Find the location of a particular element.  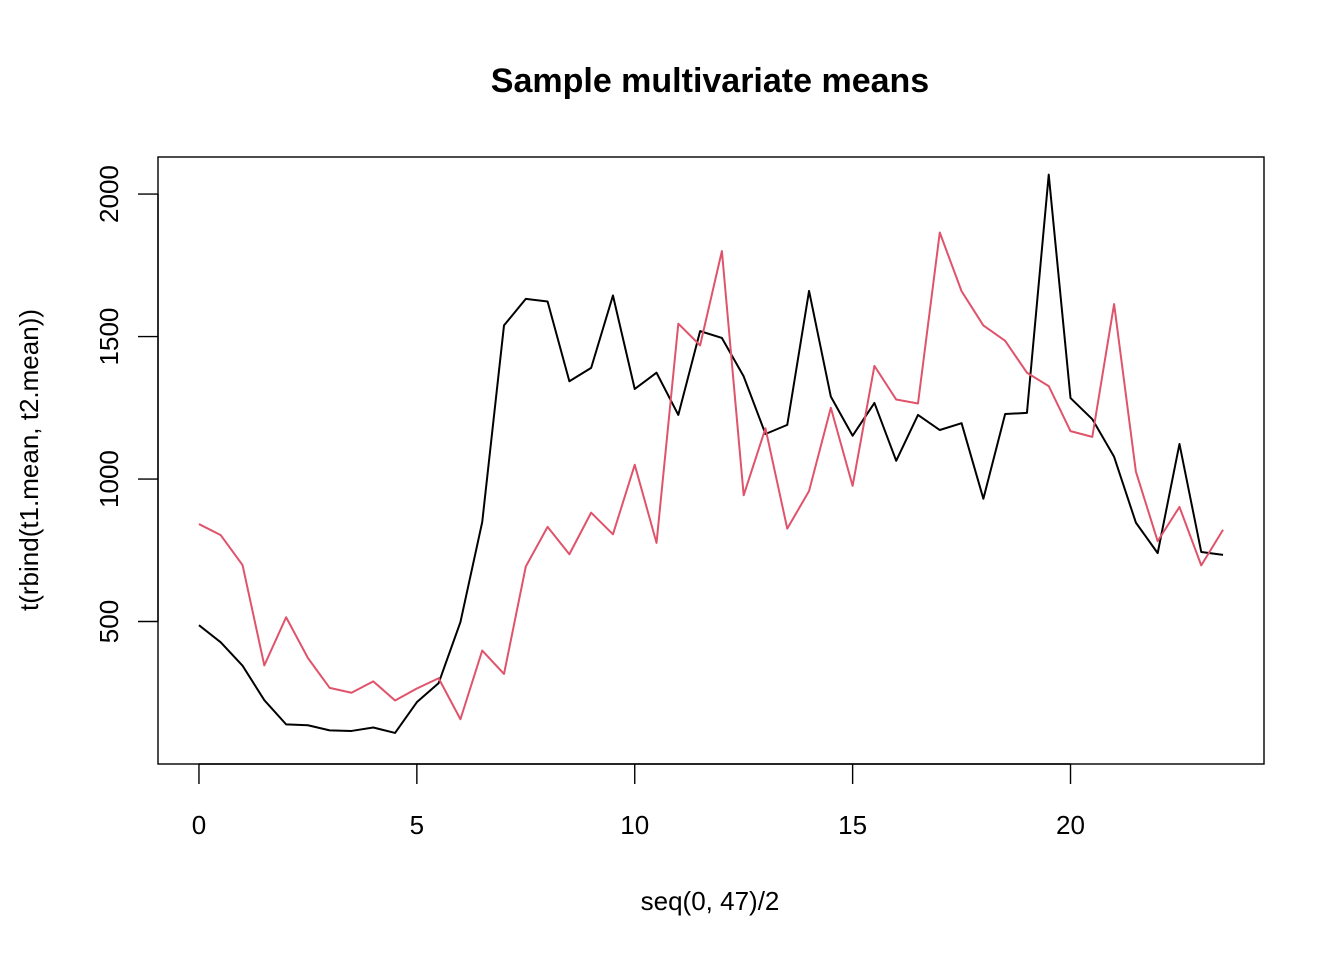

y-tick-label: 1500 is located at coordinates (109, 337).